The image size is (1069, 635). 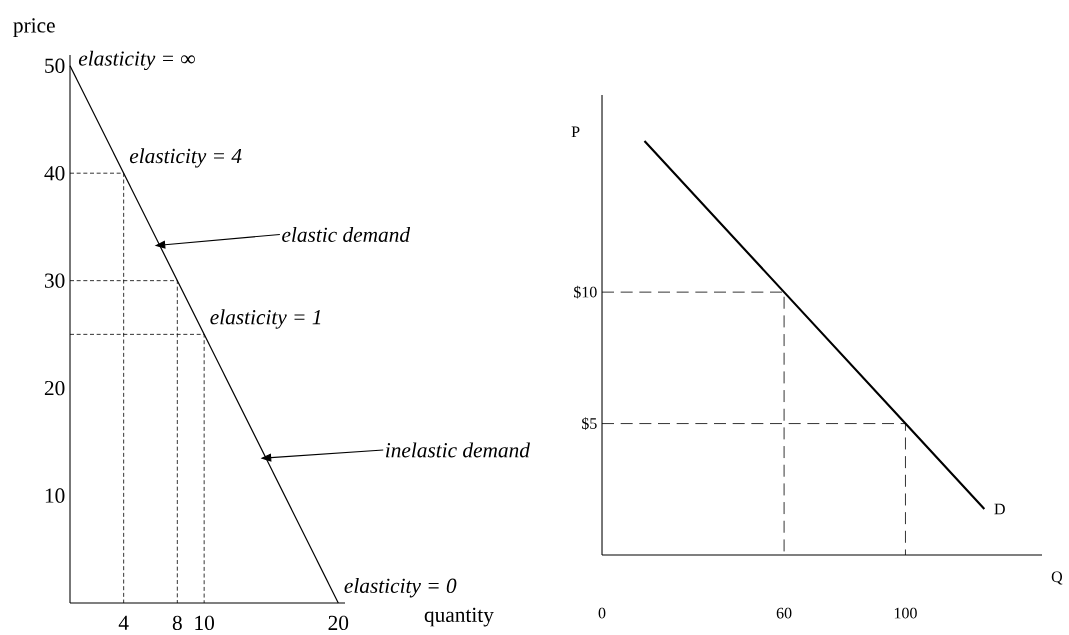 I want to click on y-tick-label: $10, so click(x=585, y=292).